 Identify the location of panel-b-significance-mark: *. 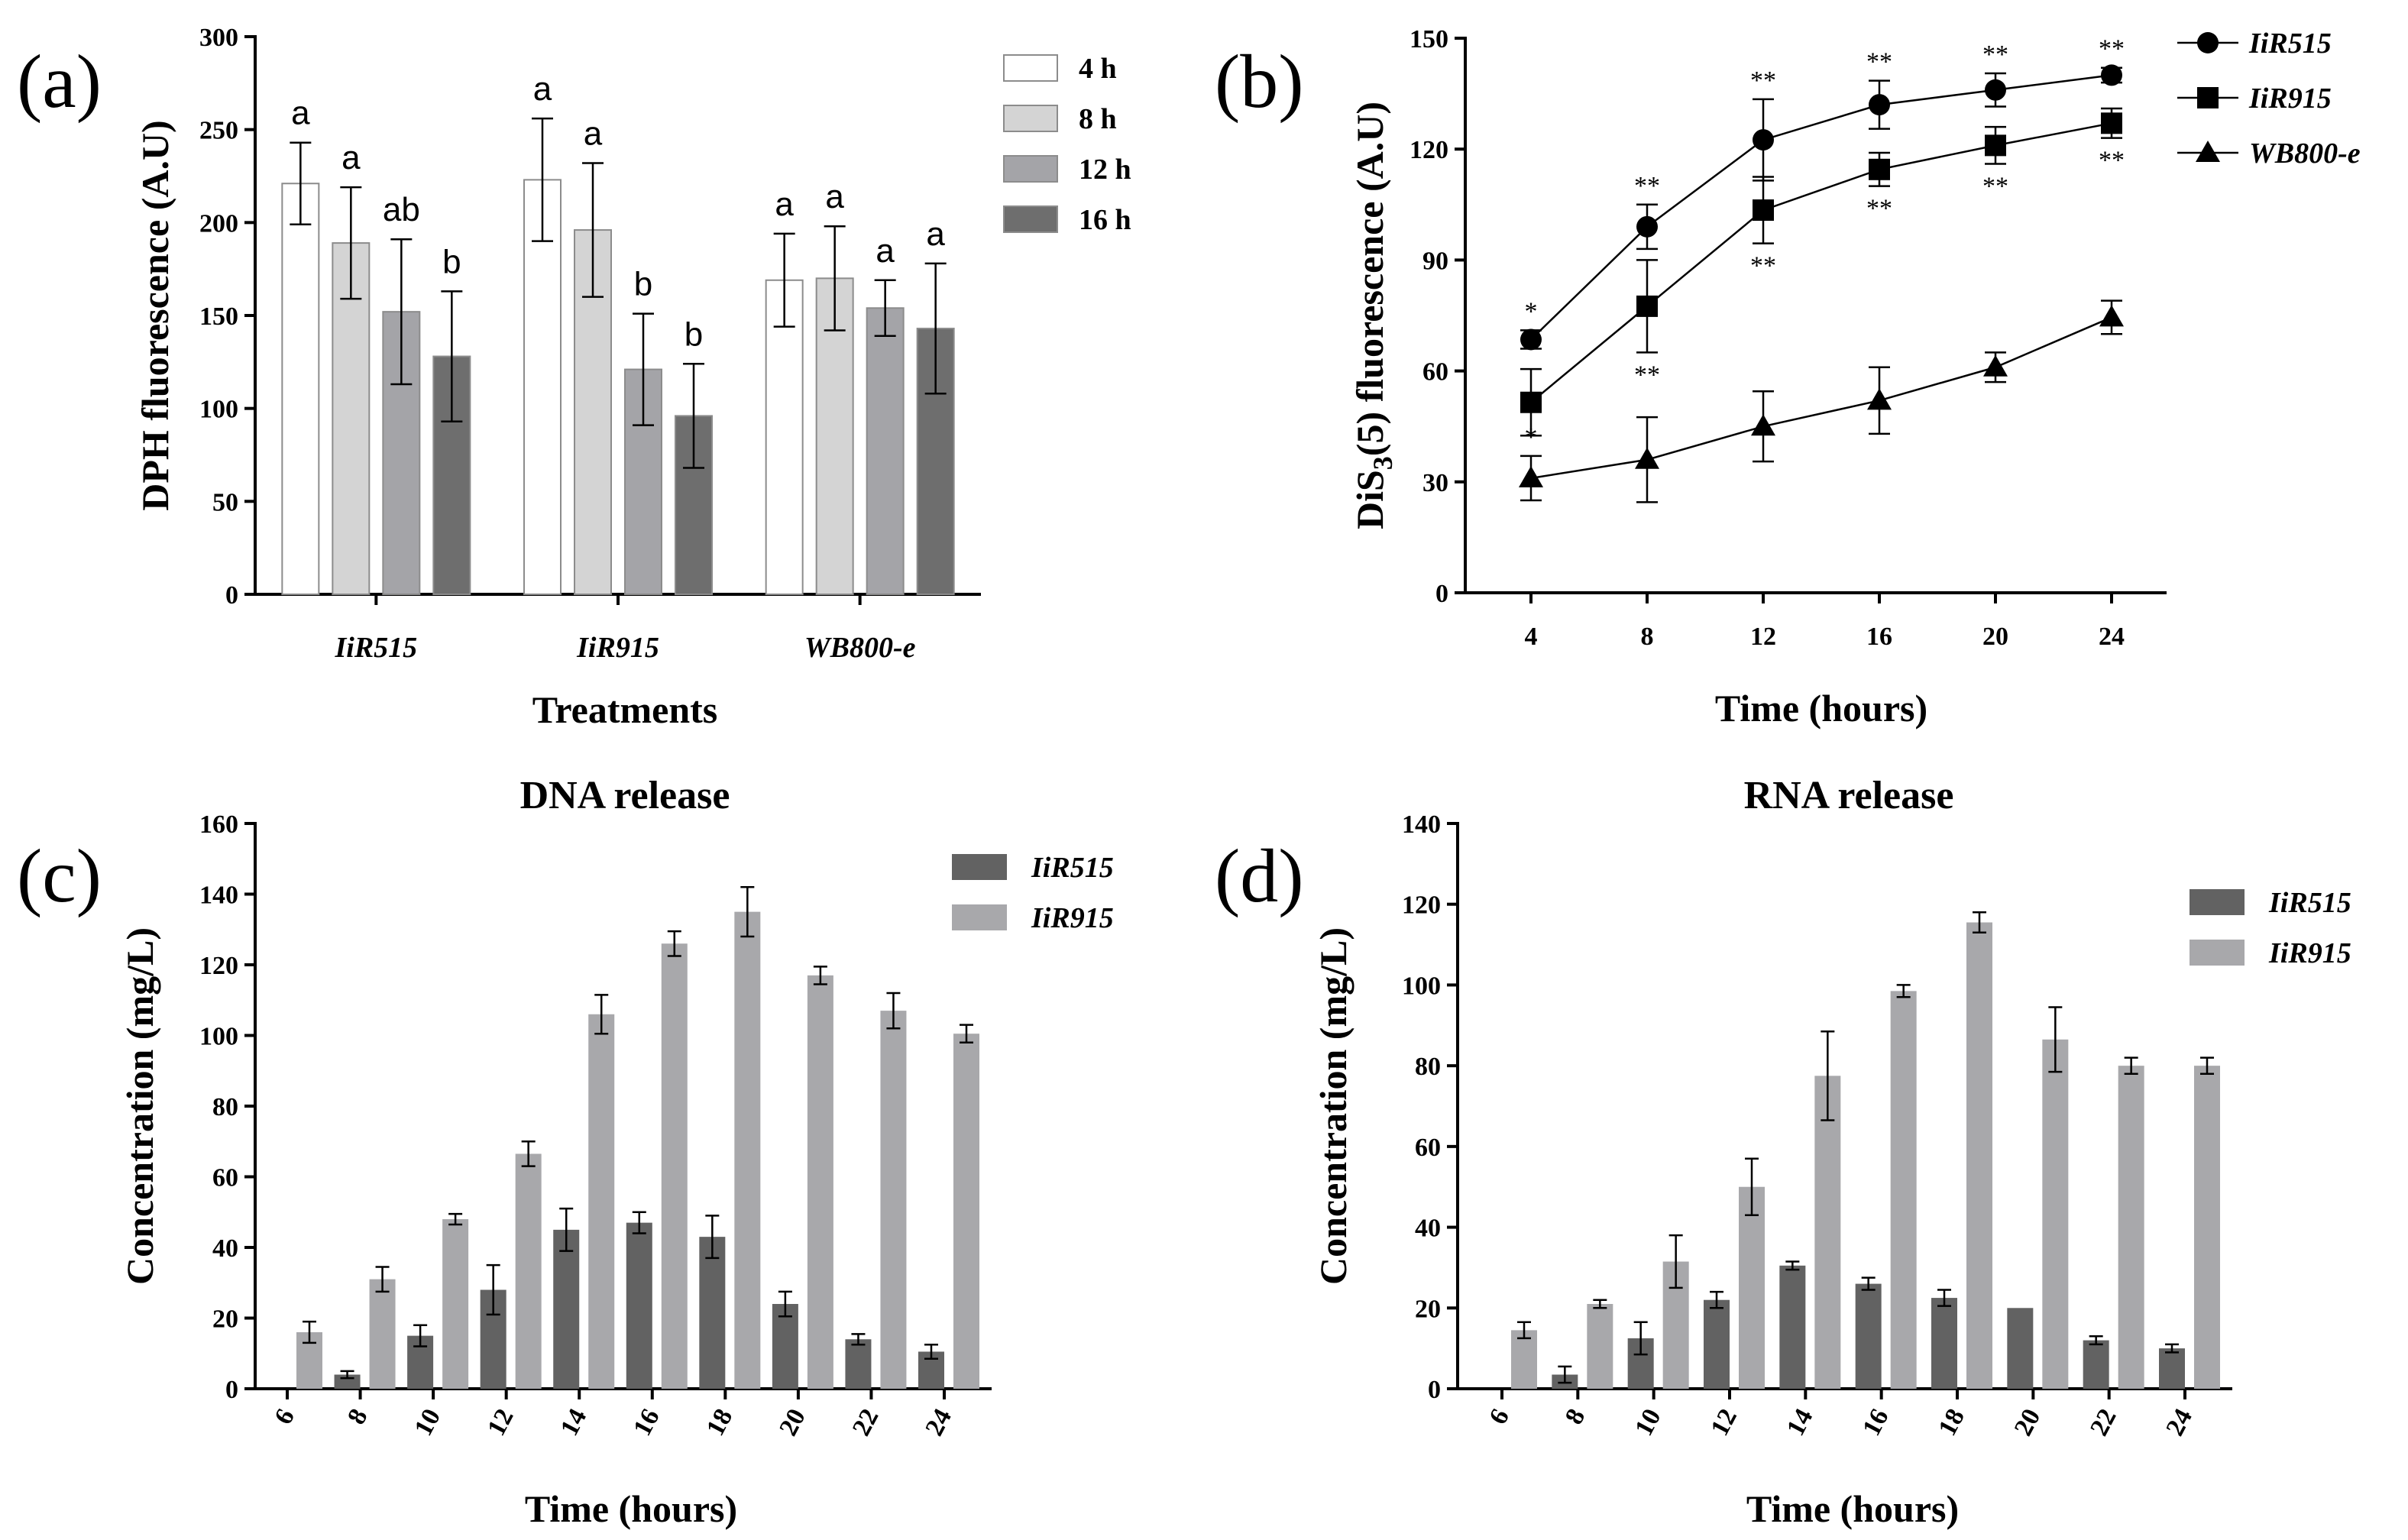
(1531, 437).